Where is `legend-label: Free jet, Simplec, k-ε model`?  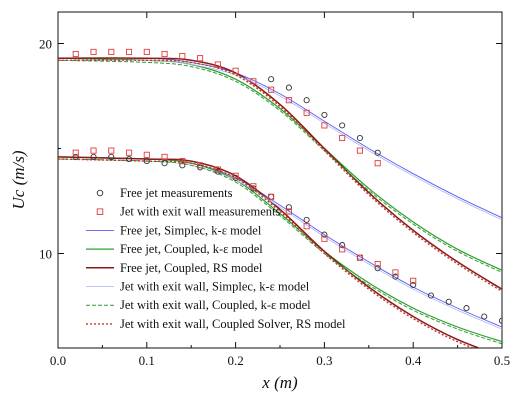 legend-label: Free jet, Simplec, k-ε model is located at coordinates (191, 230).